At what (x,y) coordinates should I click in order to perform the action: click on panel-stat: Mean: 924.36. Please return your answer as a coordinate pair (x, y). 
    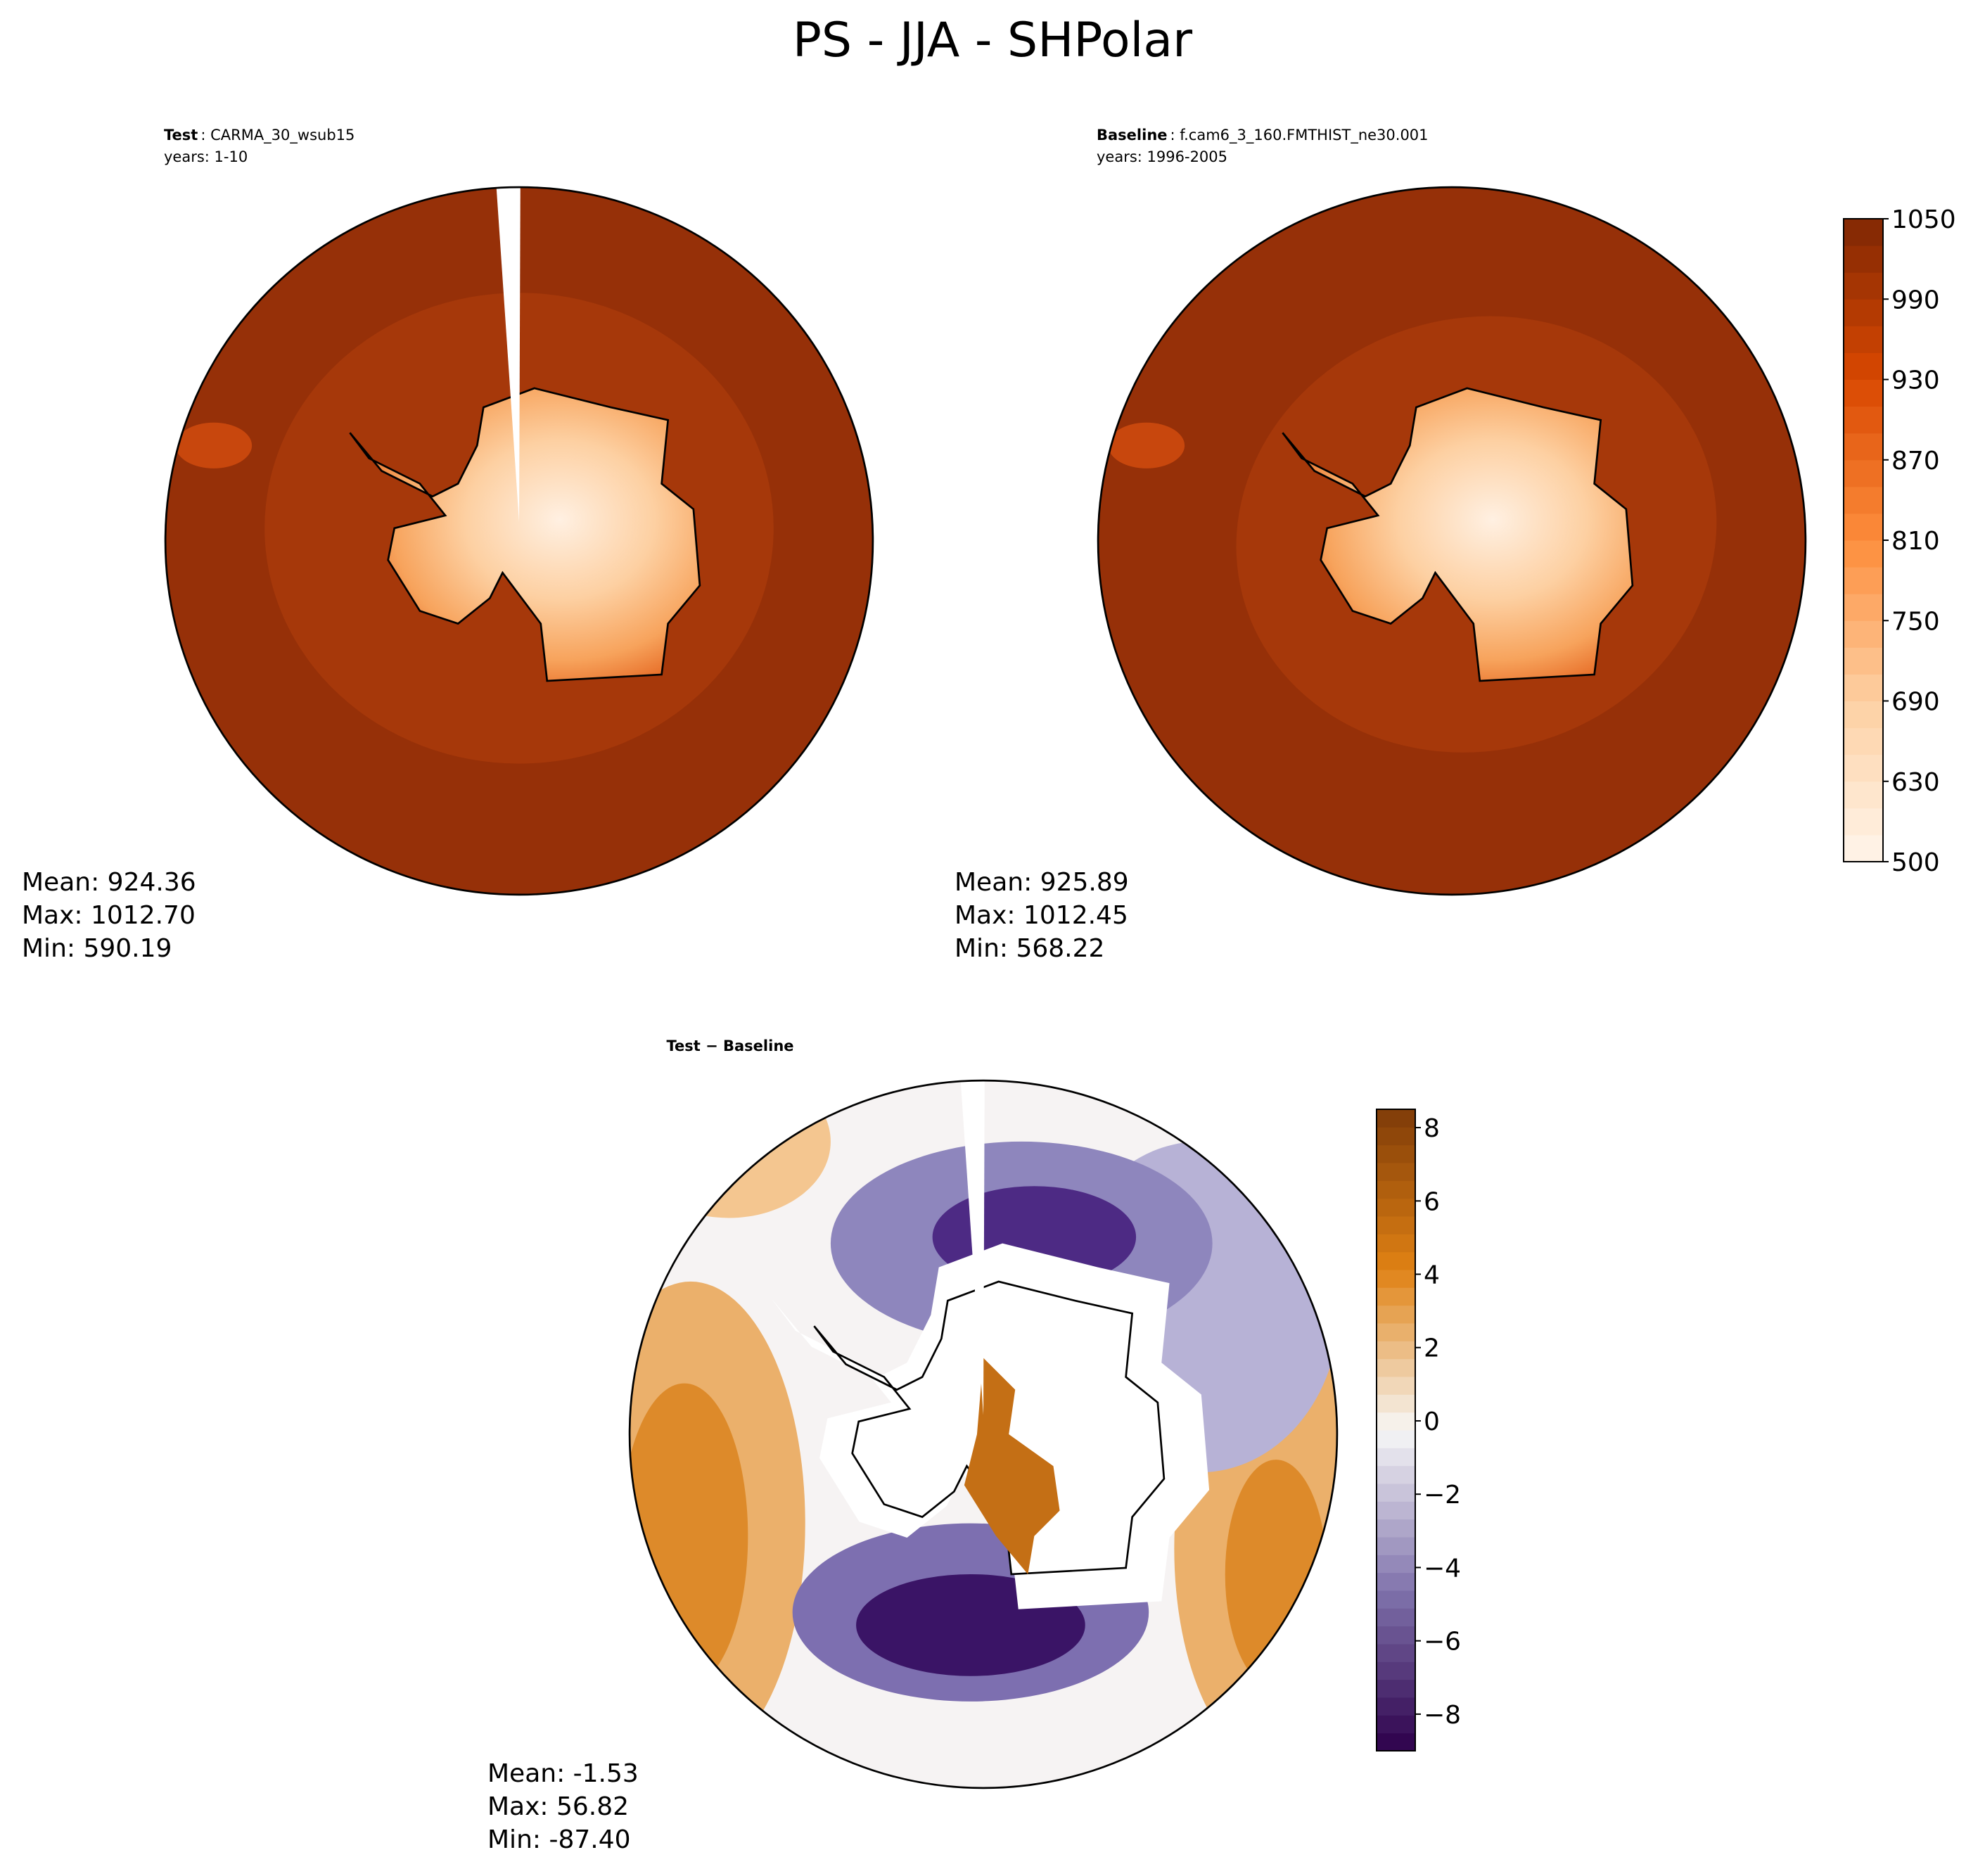
    Looking at the image, I should click on (109, 882).